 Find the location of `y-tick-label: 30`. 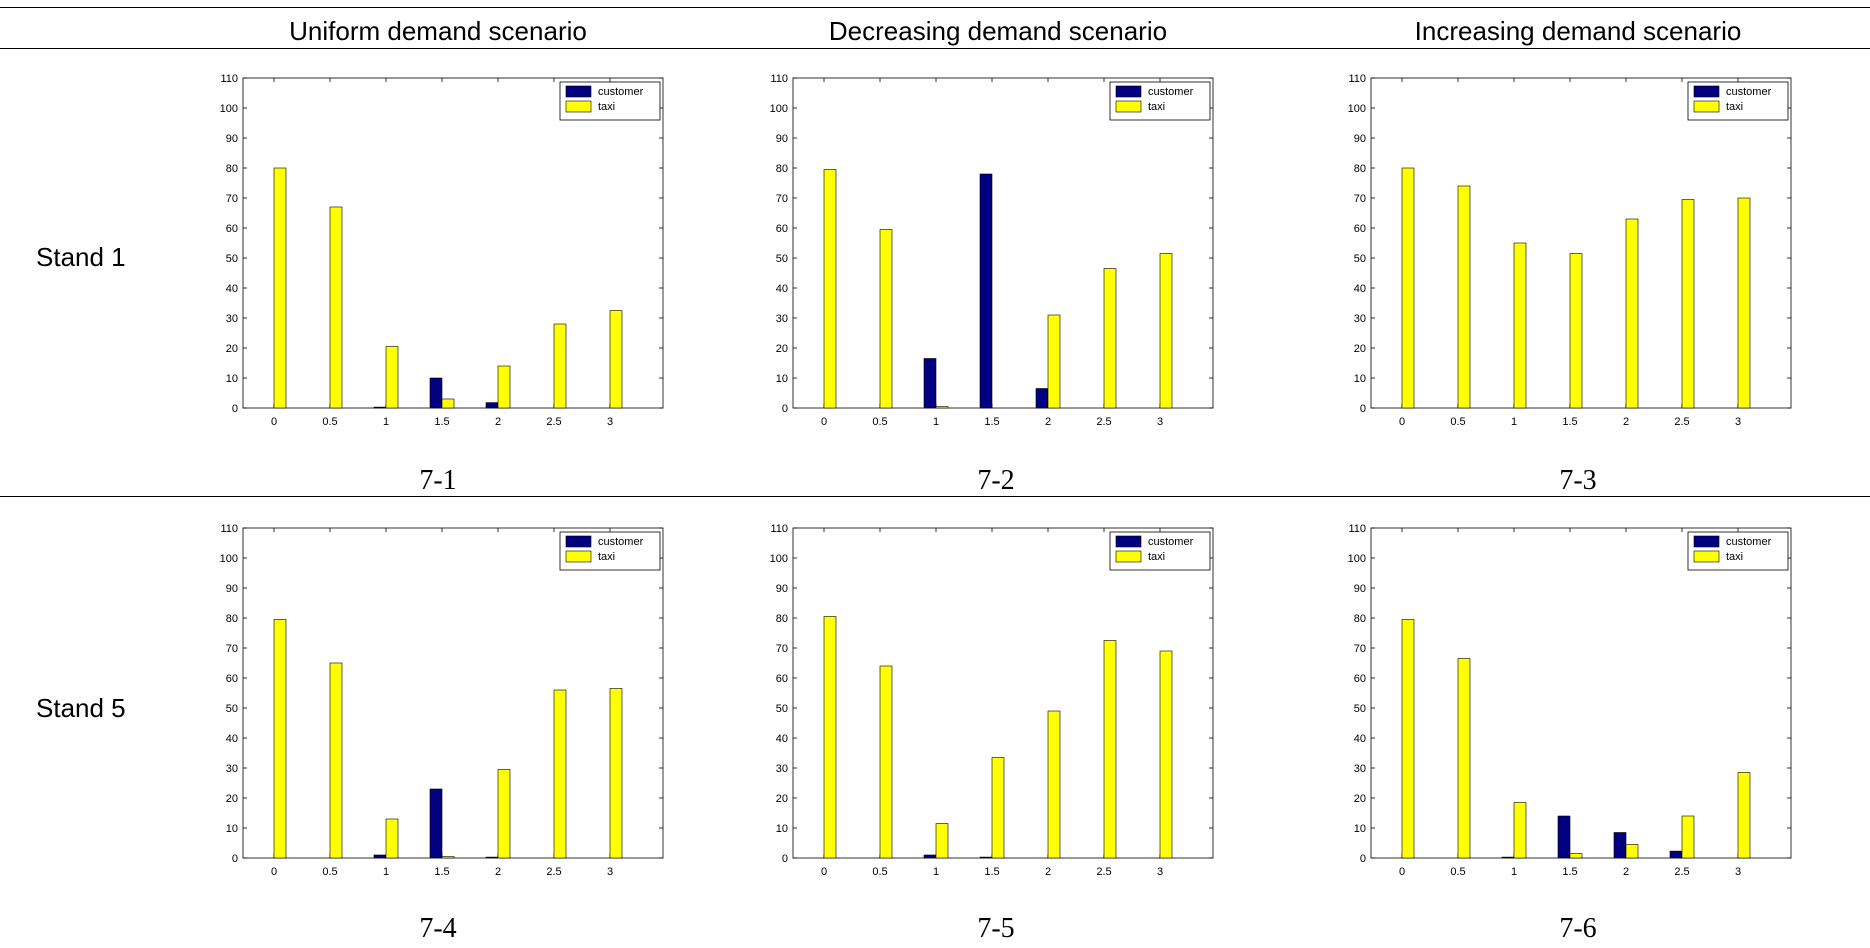

y-tick-label: 30 is located at coordinates (1360, 319).